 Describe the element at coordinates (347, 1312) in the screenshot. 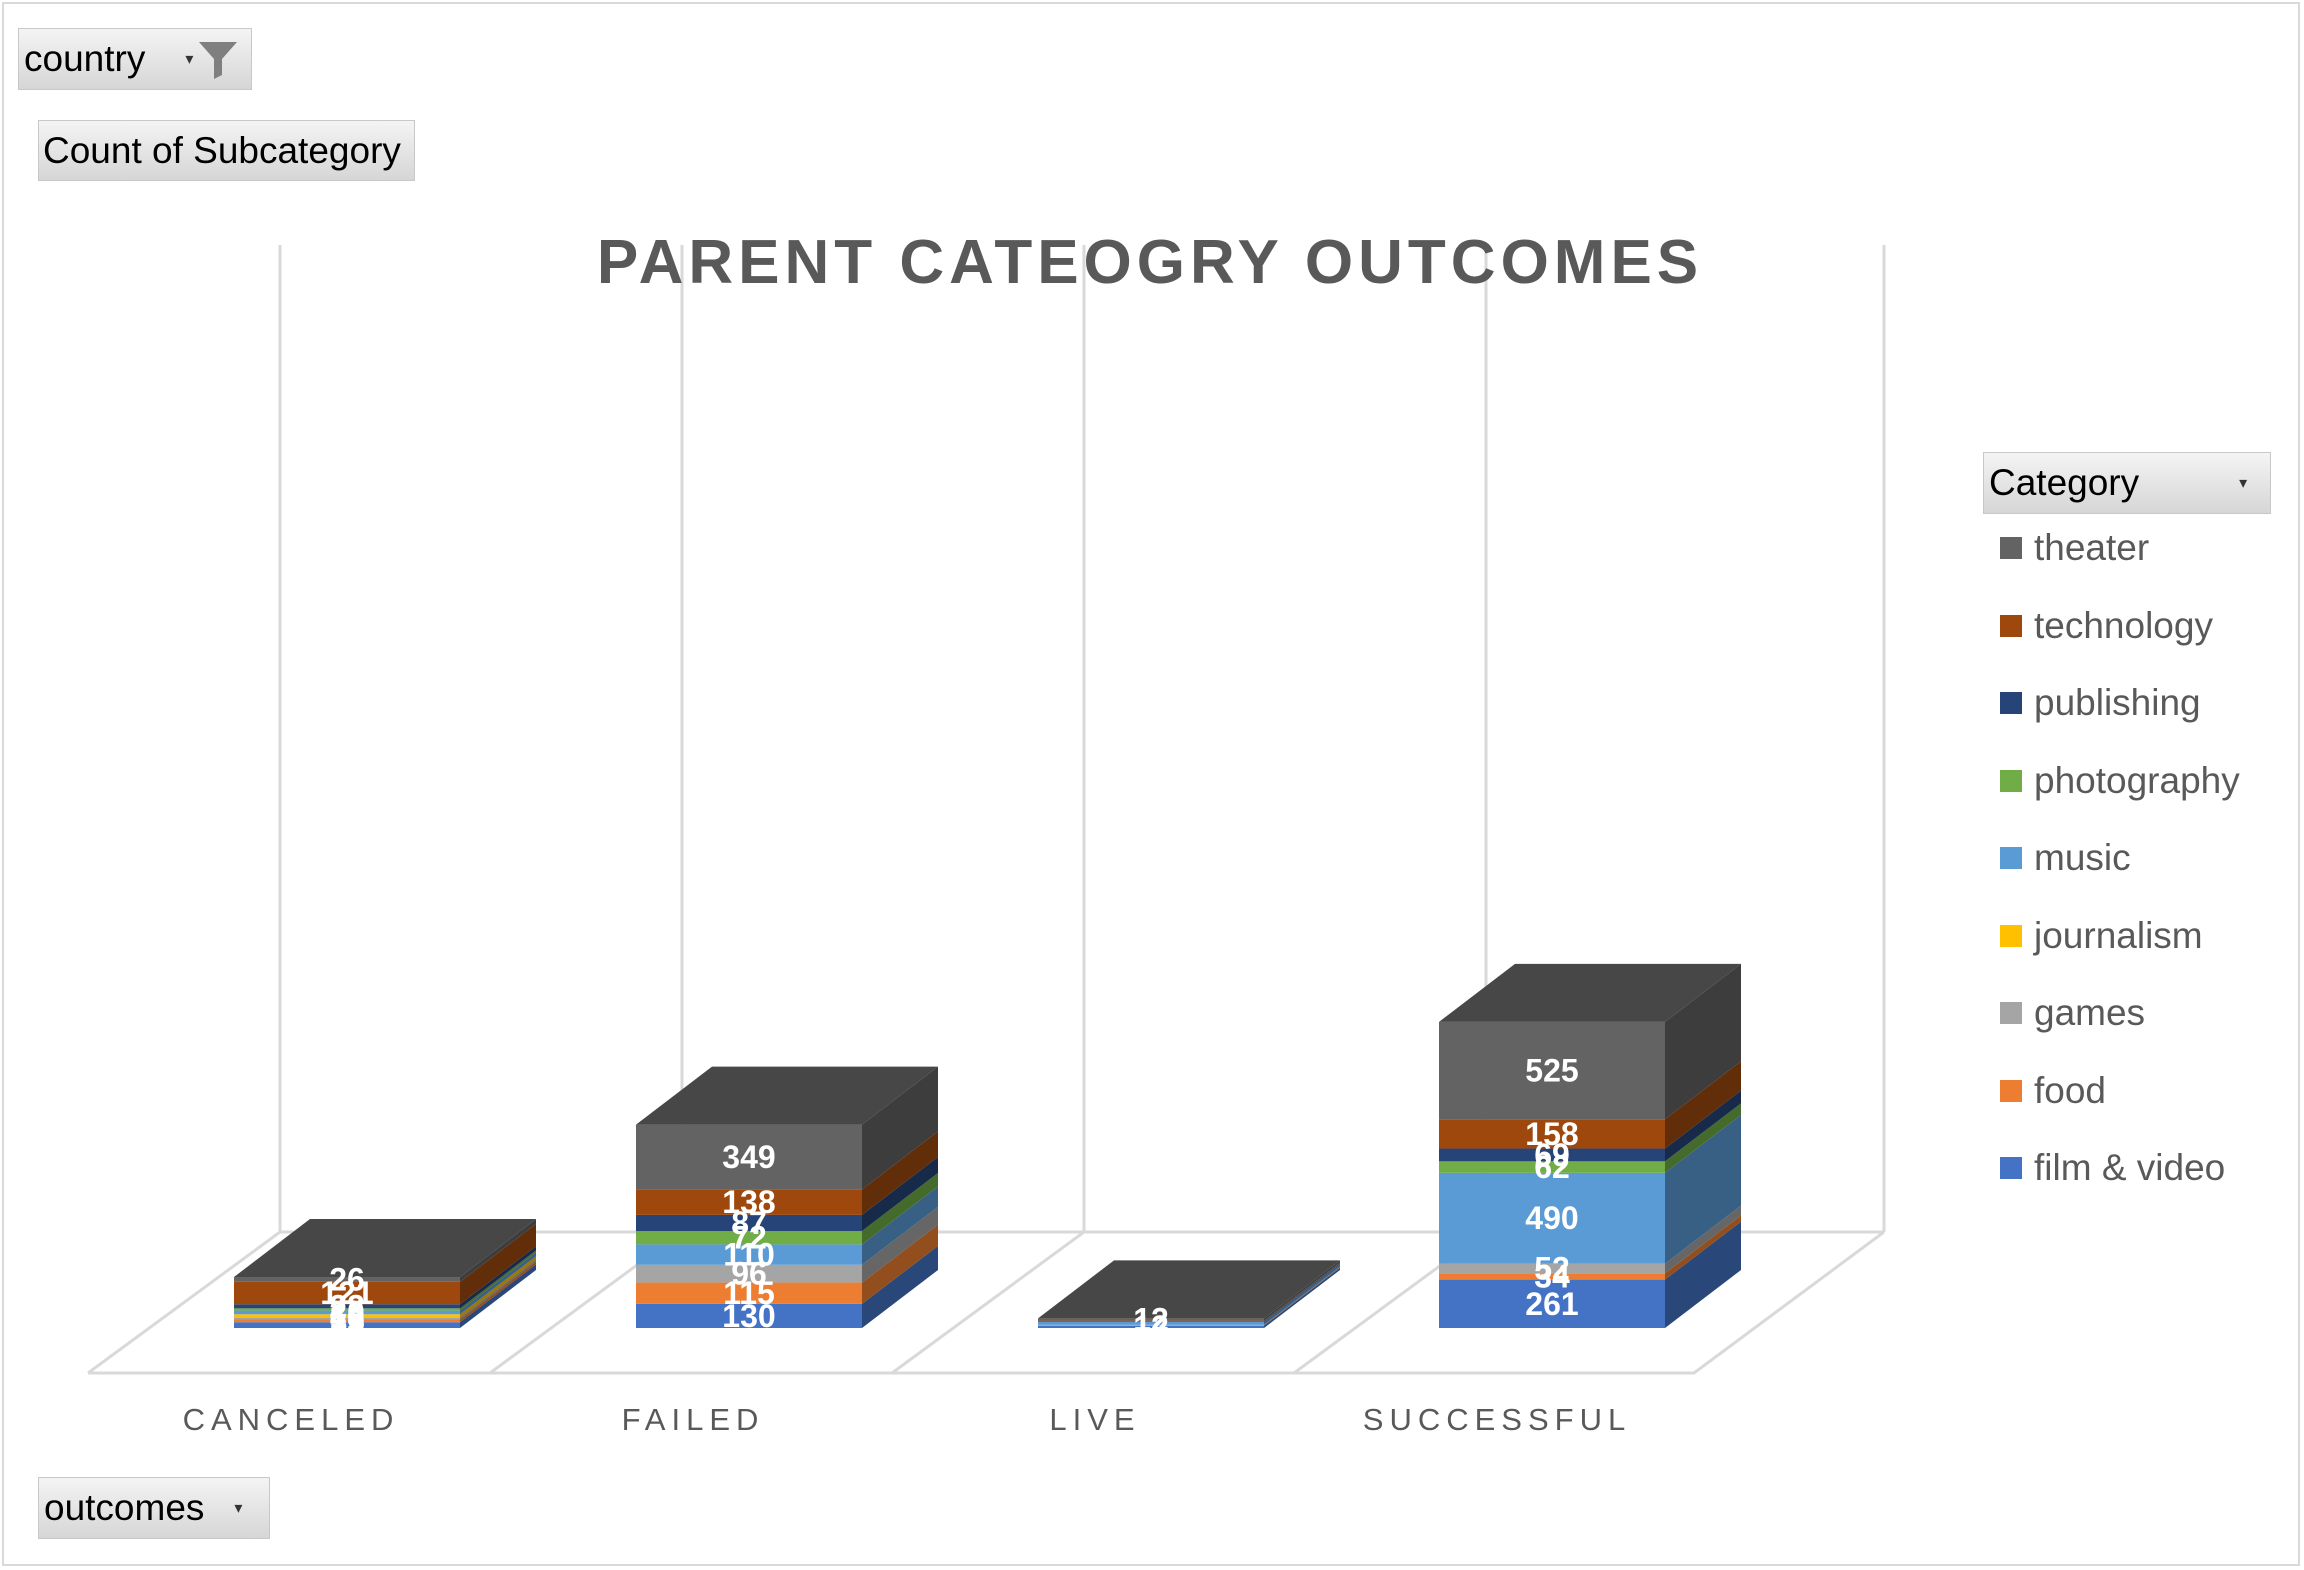

I see `data-label: 20` at that location.